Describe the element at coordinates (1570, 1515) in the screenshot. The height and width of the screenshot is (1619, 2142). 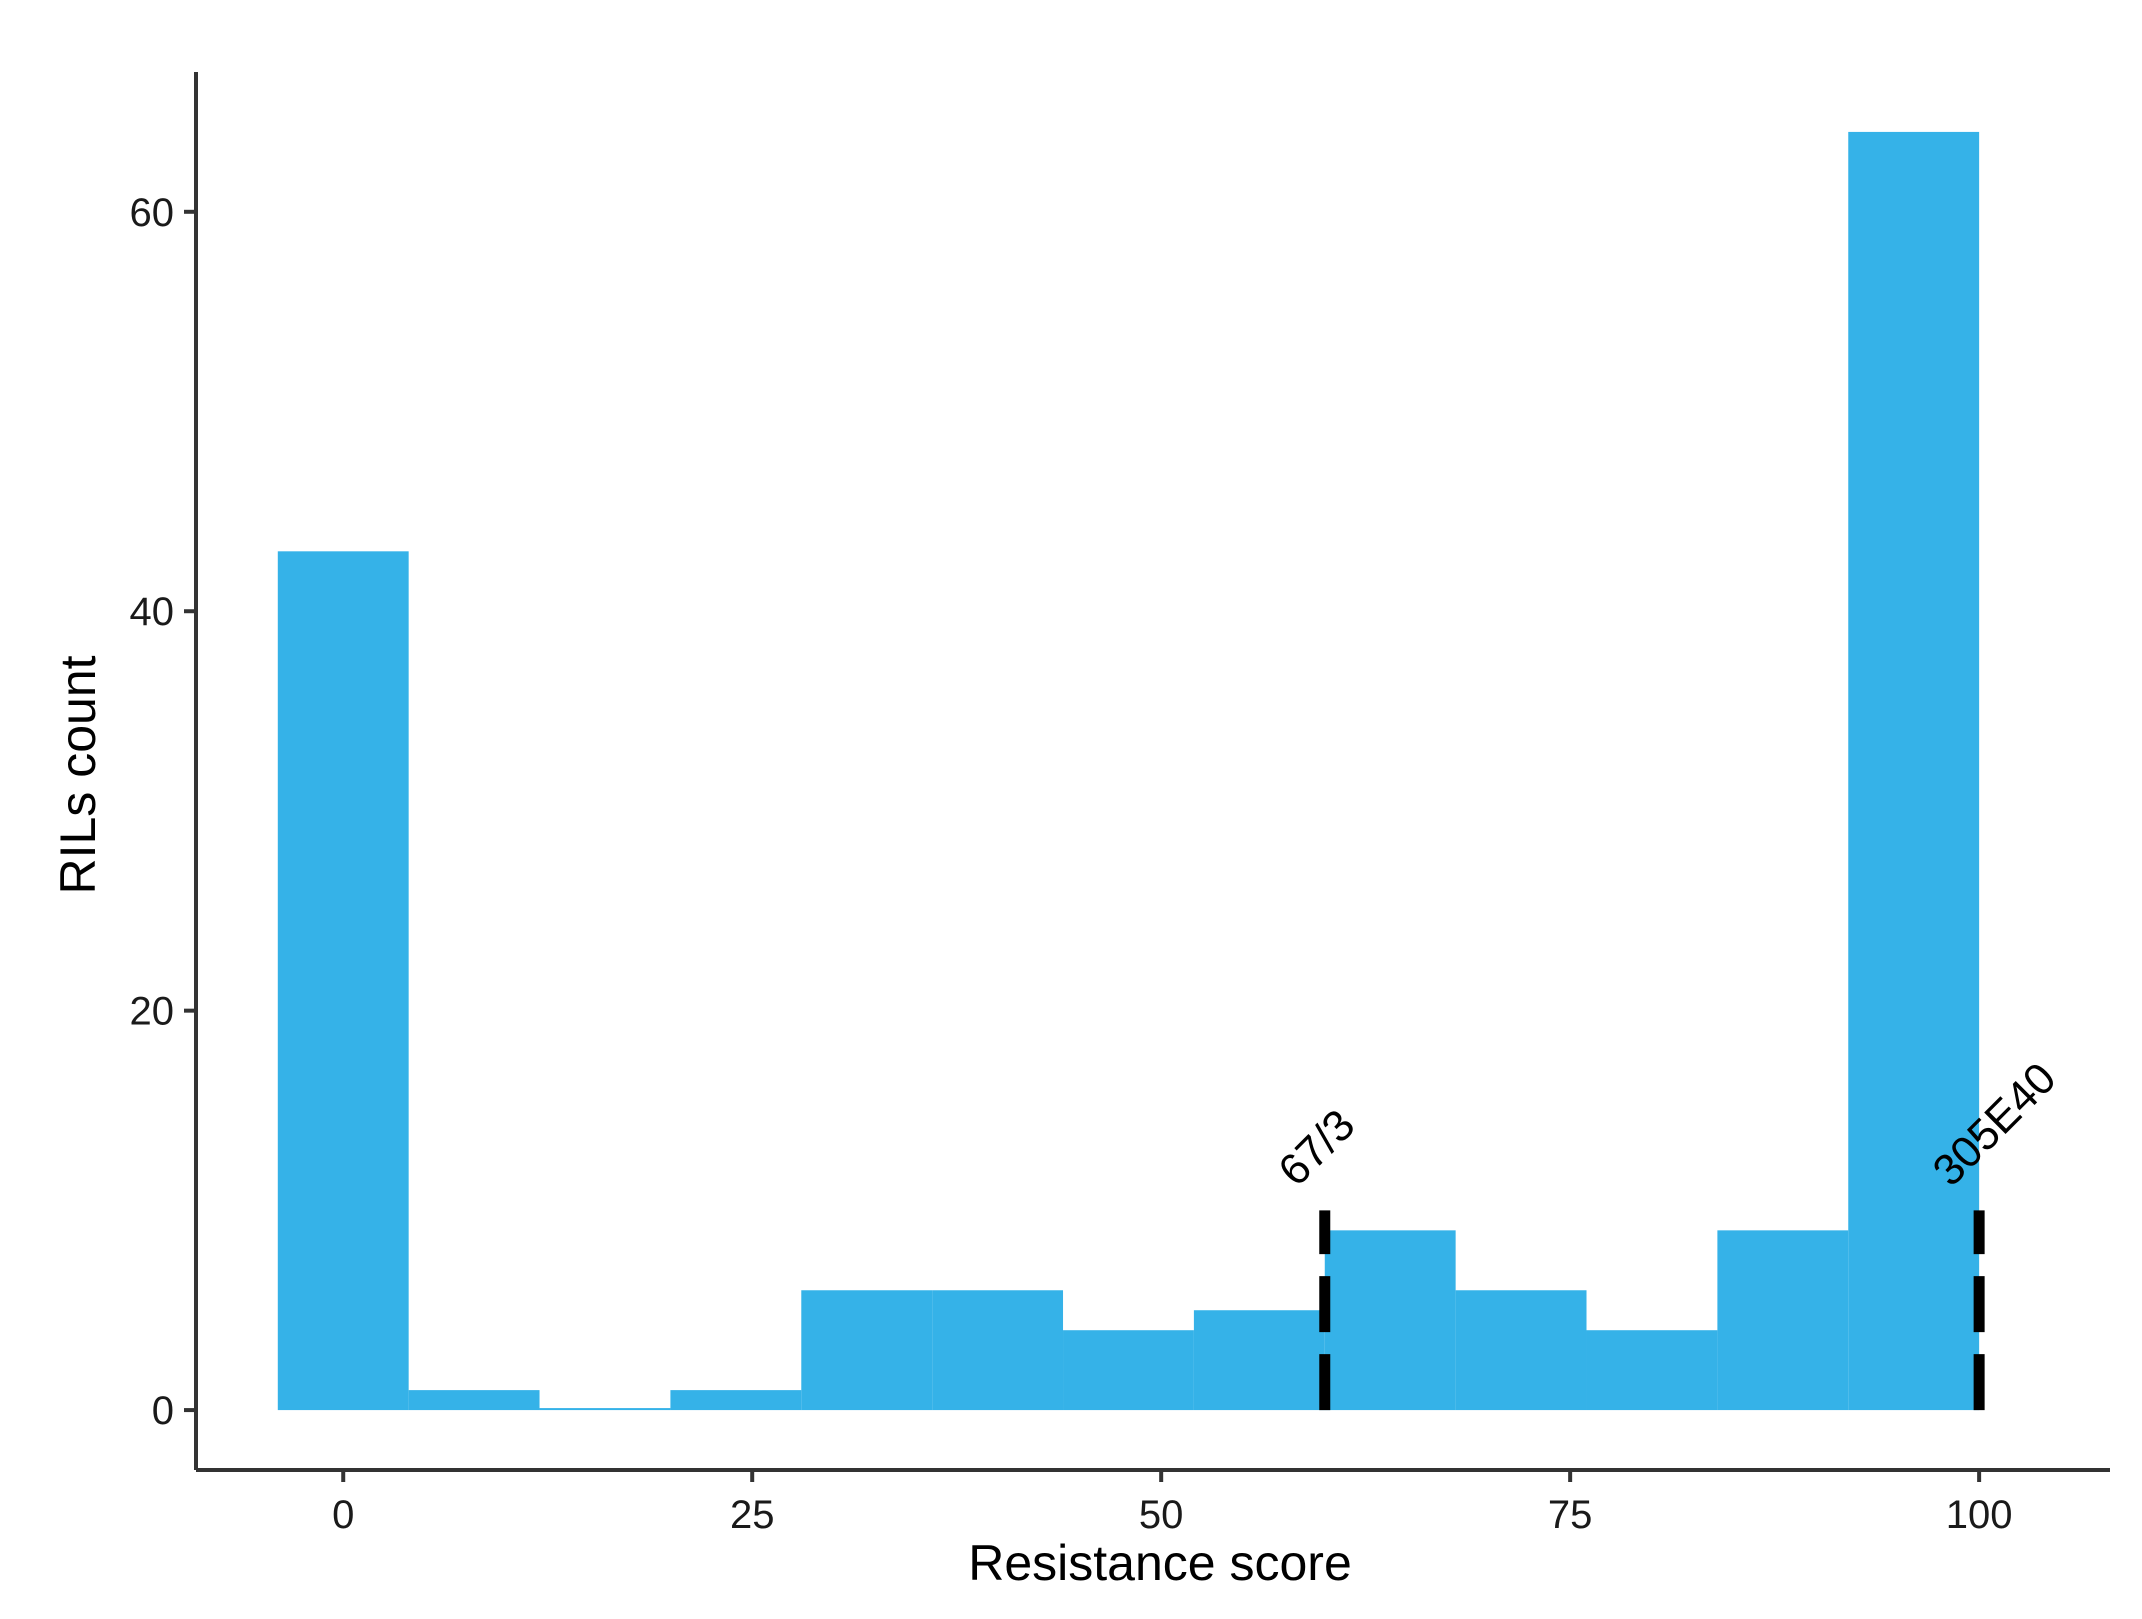
I see `x-tick-label-3: 75` at that location.